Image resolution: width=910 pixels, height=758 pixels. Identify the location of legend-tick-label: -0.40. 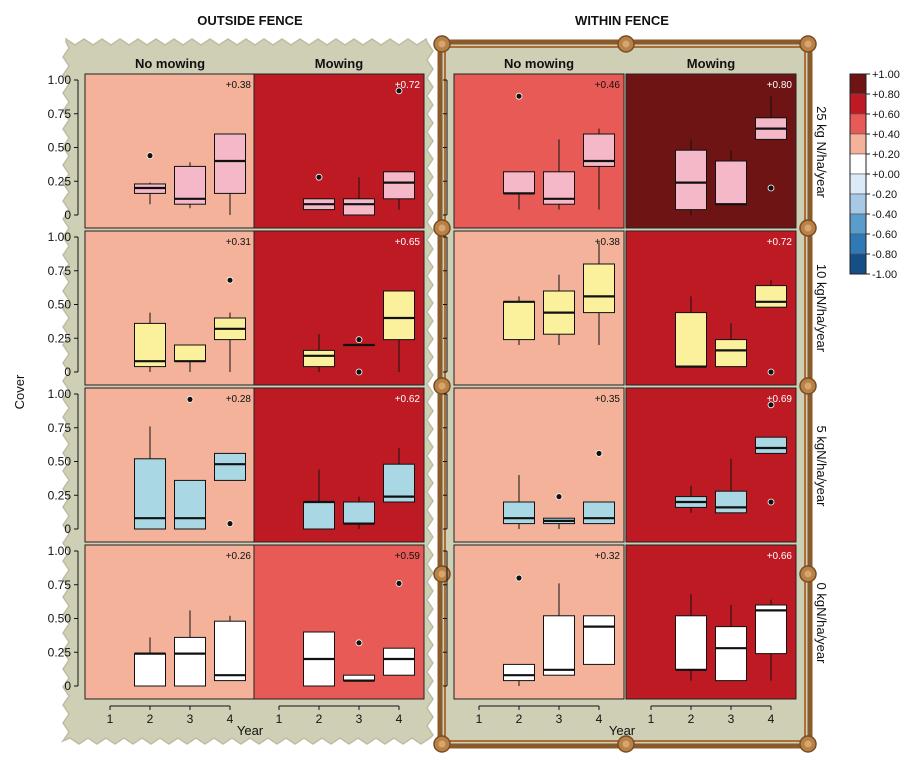
(884, 215).